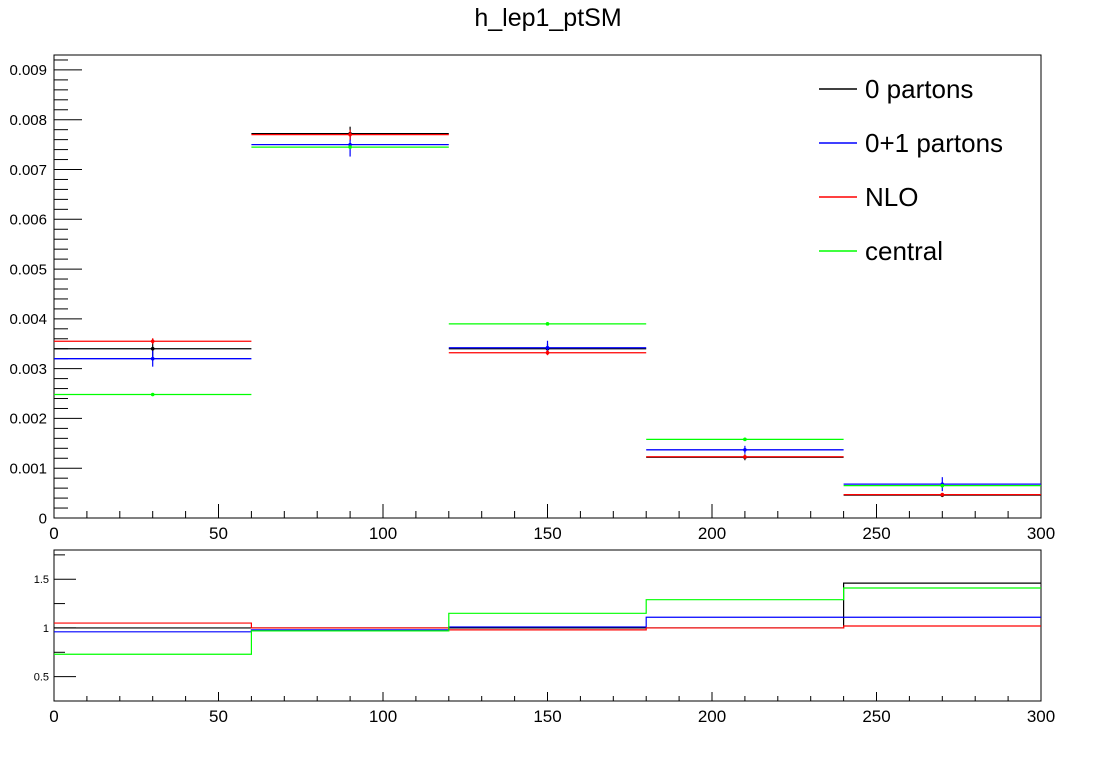 The width and height of the screenshot is (1096, 772). I want to click on y-tick-label: 0, so click(43, 518).